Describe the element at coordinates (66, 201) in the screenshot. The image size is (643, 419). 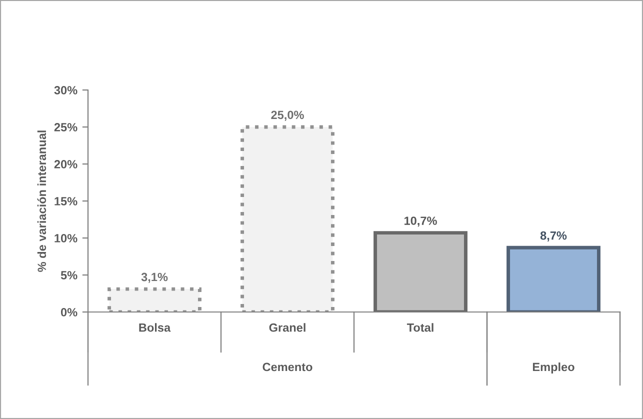
I see `y-tick-label: 15%` at that location.